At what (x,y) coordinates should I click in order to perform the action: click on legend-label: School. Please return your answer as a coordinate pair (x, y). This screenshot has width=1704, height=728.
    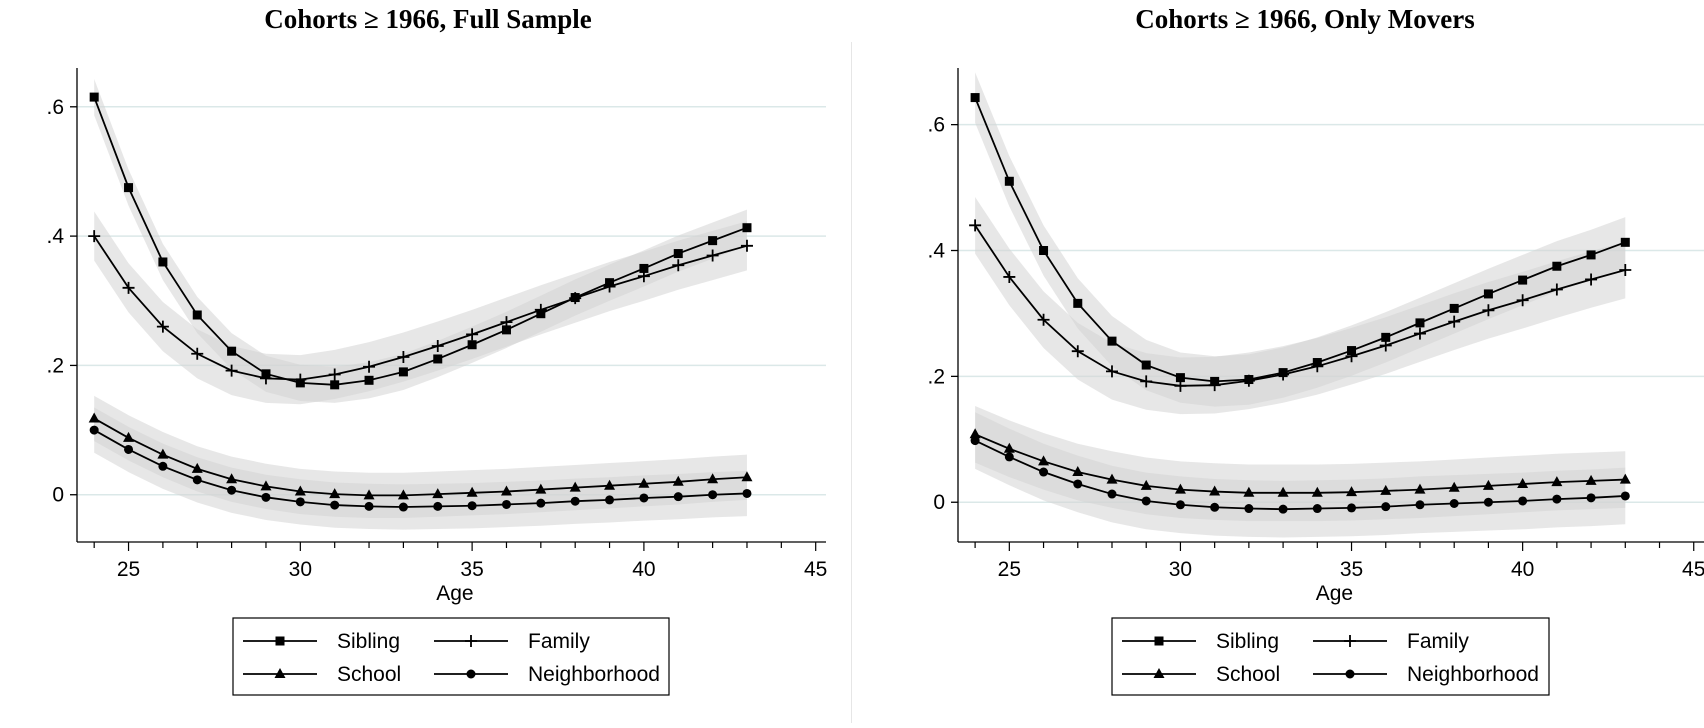
    Looking at the image, I should click on (1248, 674).